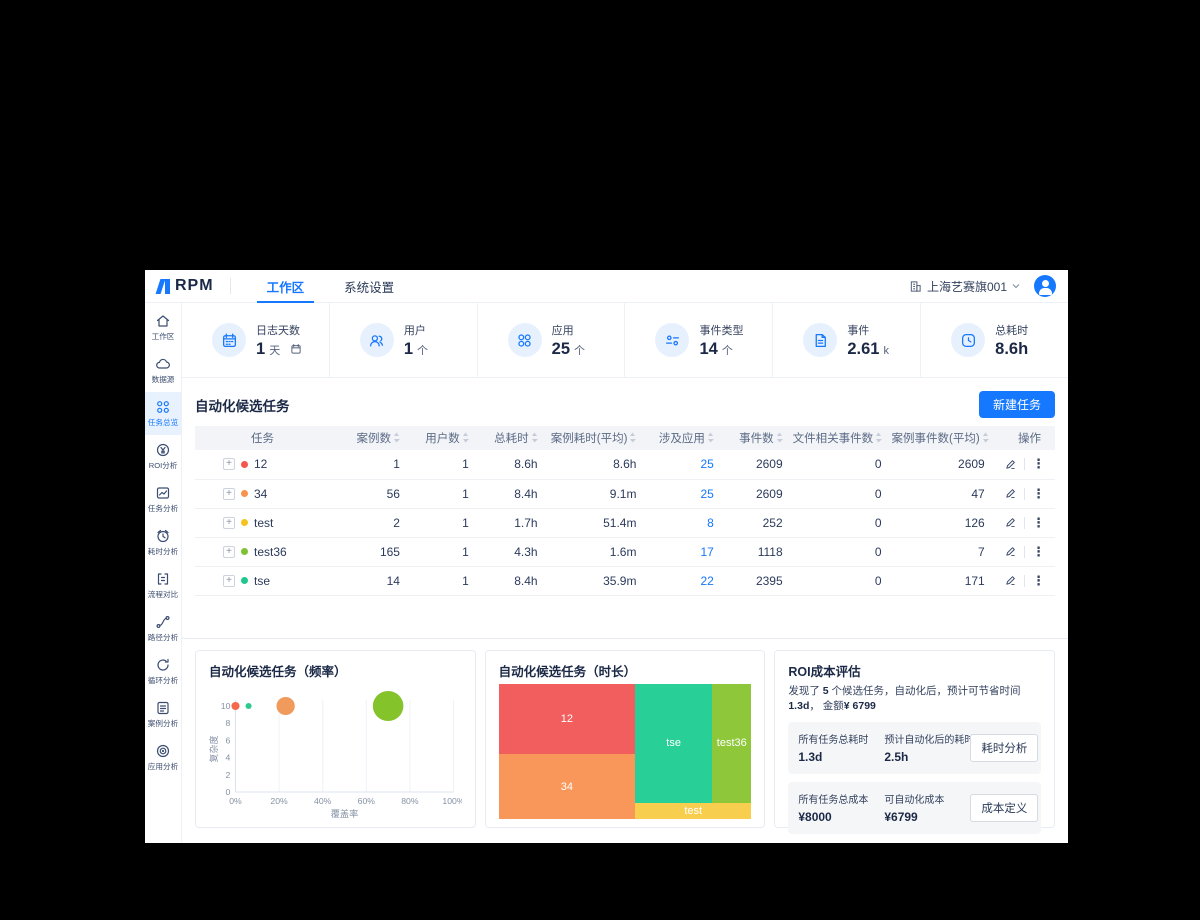 This screenshot has height=920, width=1200. Describe the element at coordinates (262, 580) in the screenshot. I see `task-name: tse` at that location.